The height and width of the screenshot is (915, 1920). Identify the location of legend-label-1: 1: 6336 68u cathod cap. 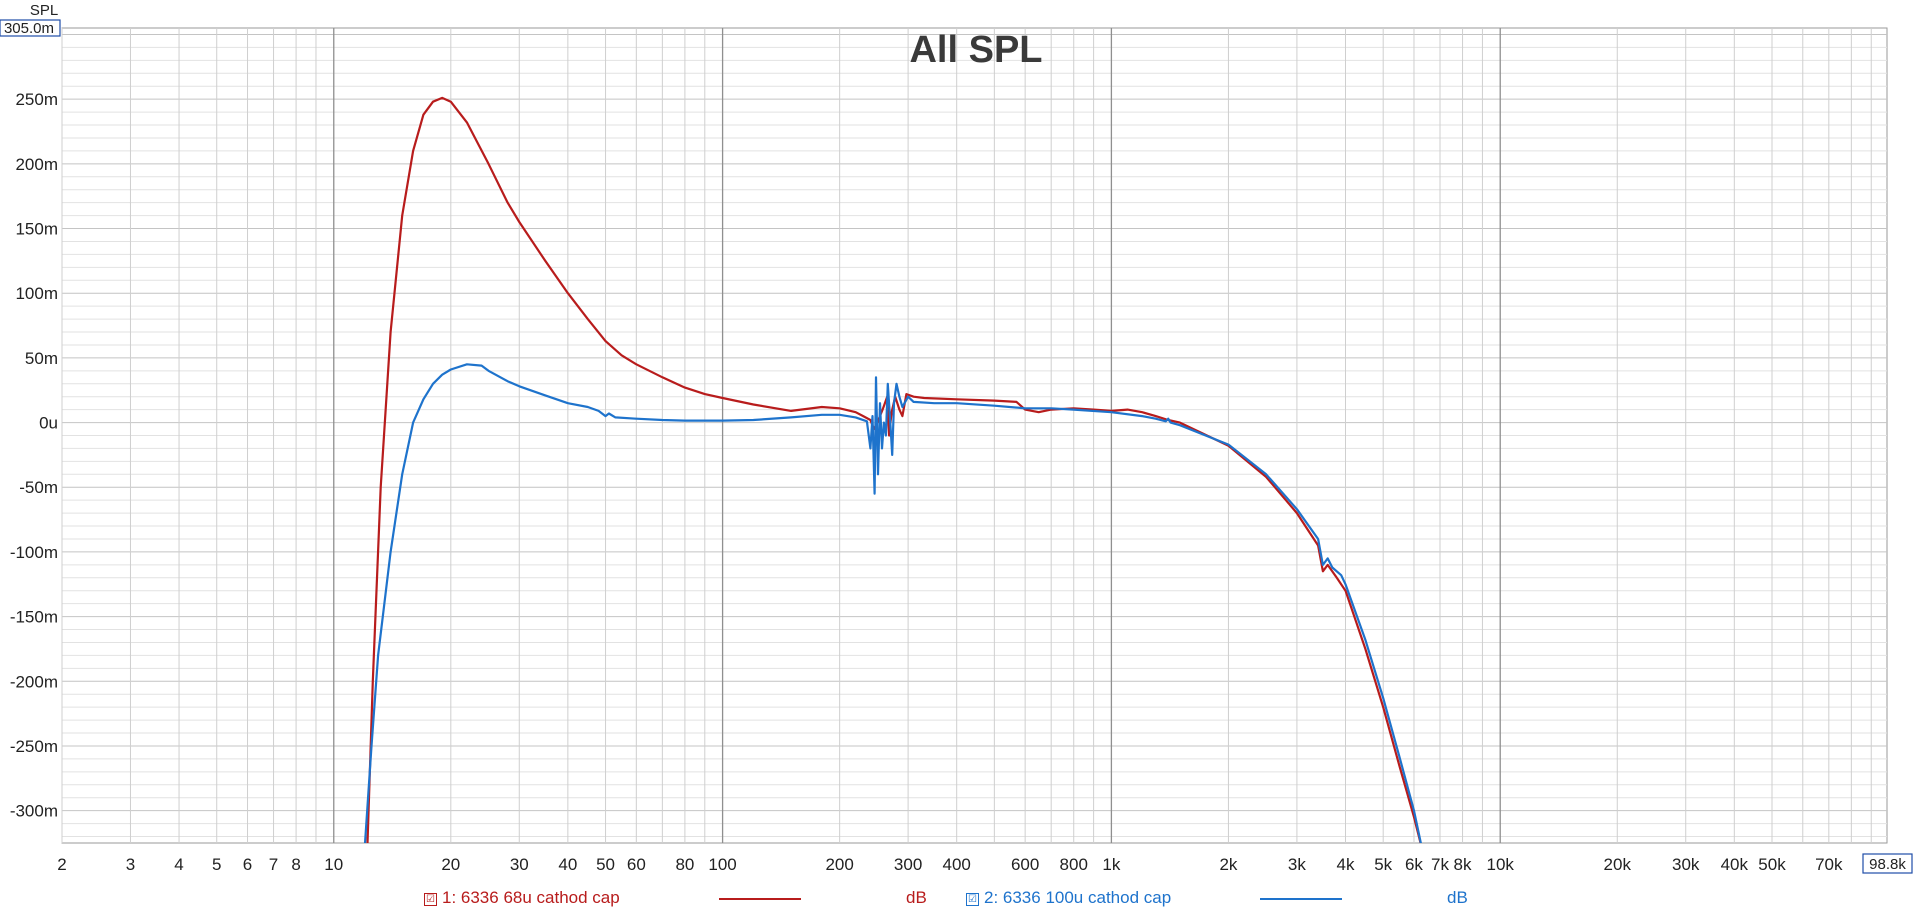
(531, 897).